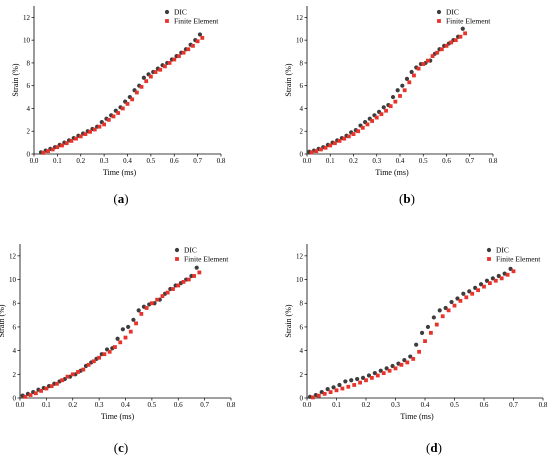 This screenshot has width=550, height=457. Describe the element at coordinates (125, 405) in the screenshot. I see `x-tick-label: 0.4` at that location.